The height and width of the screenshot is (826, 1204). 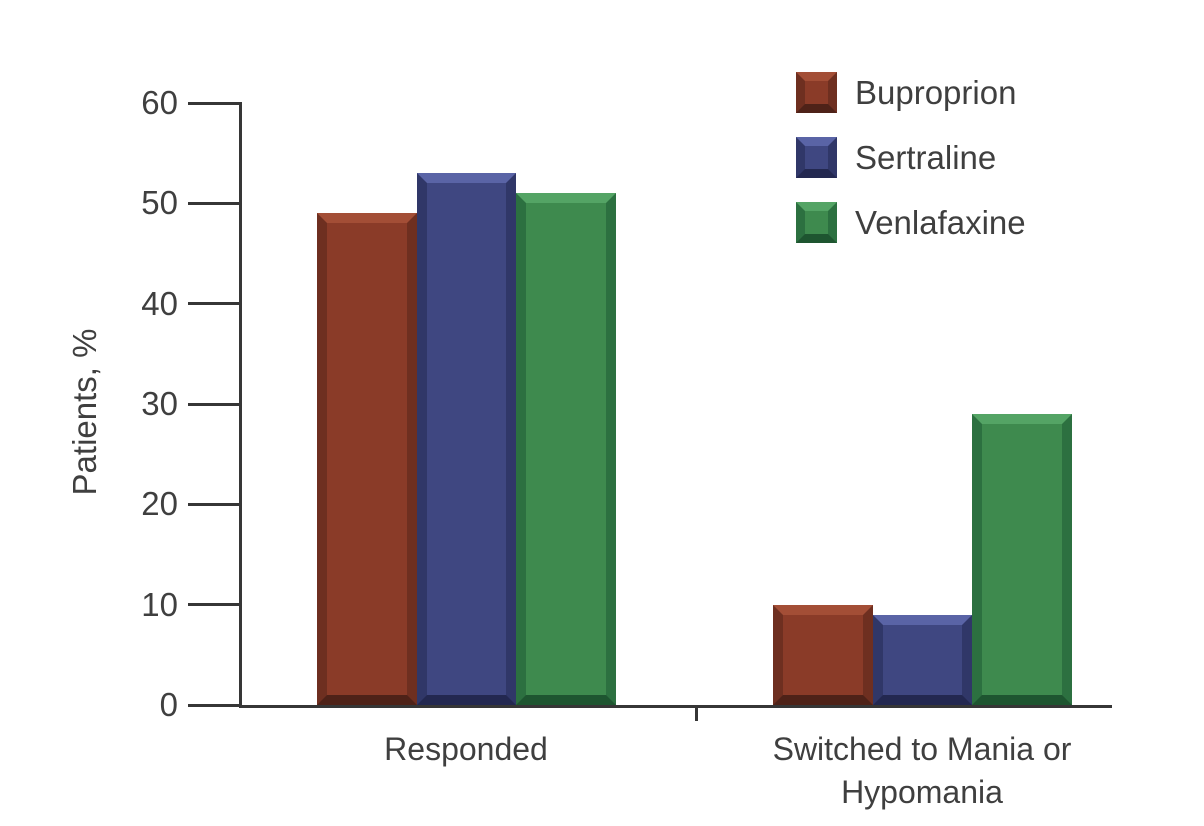 I want to click on legend-item-venlafaxine: Venlafaxine, so click(x=911, y=222).